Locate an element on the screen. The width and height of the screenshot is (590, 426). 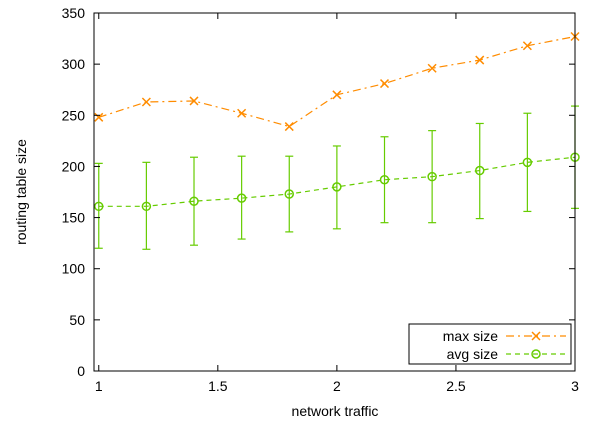
legend-box is located at coordinates (490, 344).